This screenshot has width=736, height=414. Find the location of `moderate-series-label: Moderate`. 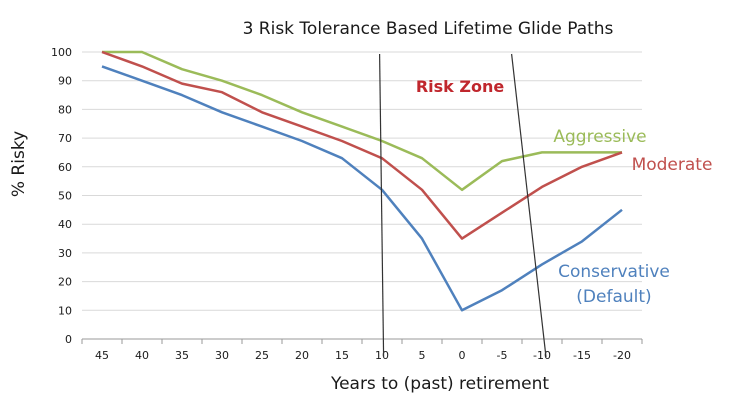

moderate-series-label: Moderate is located at coordinates (672, 165).